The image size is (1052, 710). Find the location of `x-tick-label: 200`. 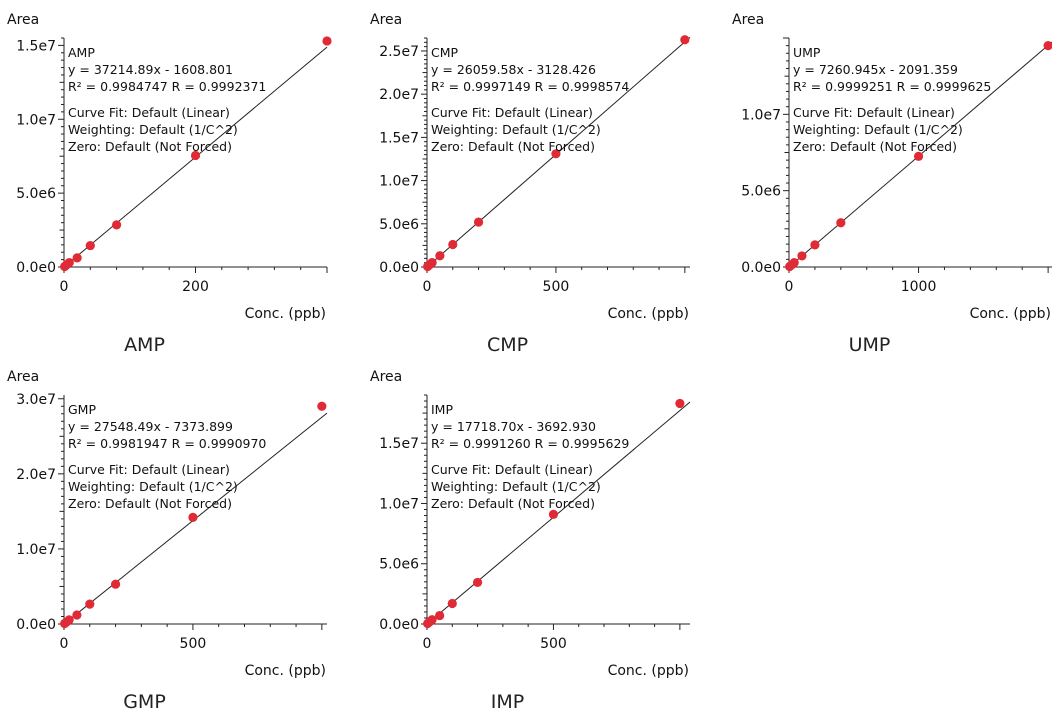

x-tick-label: 200 is located at coordinates (195, 287).